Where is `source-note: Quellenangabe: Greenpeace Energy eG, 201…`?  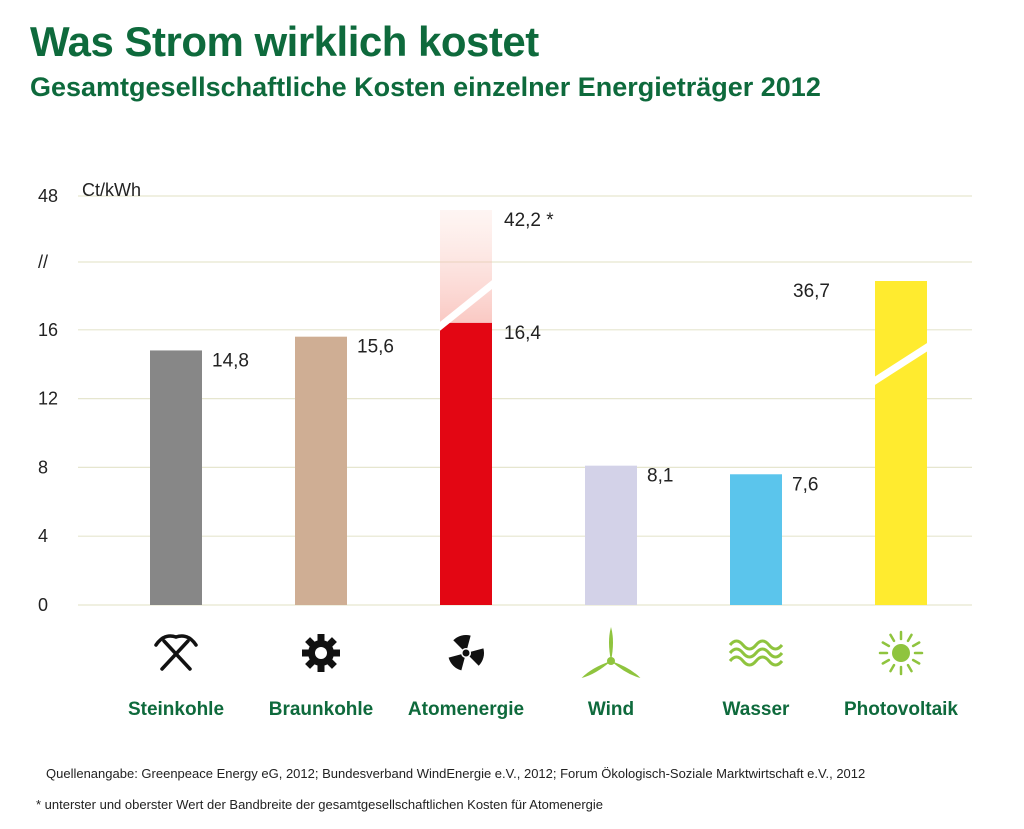 source-note: Quellenangabe: Greenpeace Energy eG, 201… is located at coordinates (456, 773).